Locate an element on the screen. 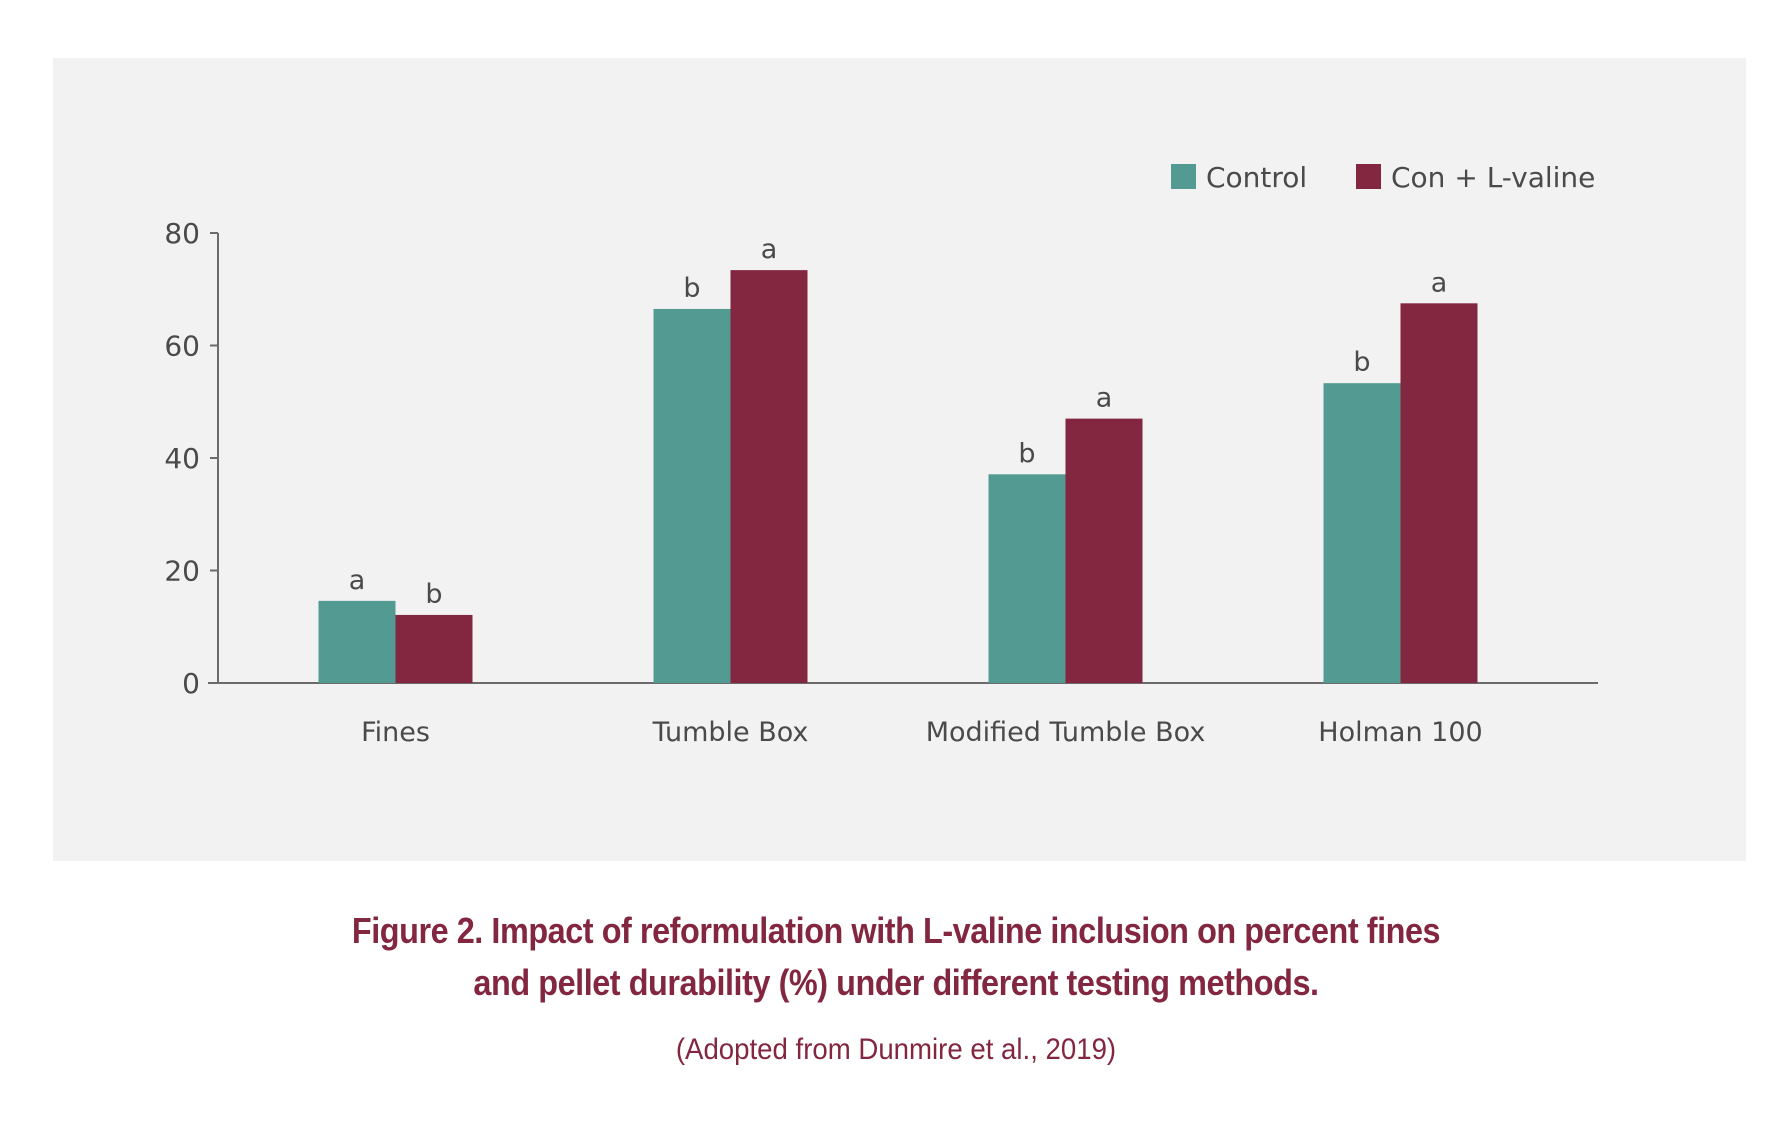 The width and height of the screenshot is (1792, 1126). y-tick-label: 20 is located at coordinates (182, 571).